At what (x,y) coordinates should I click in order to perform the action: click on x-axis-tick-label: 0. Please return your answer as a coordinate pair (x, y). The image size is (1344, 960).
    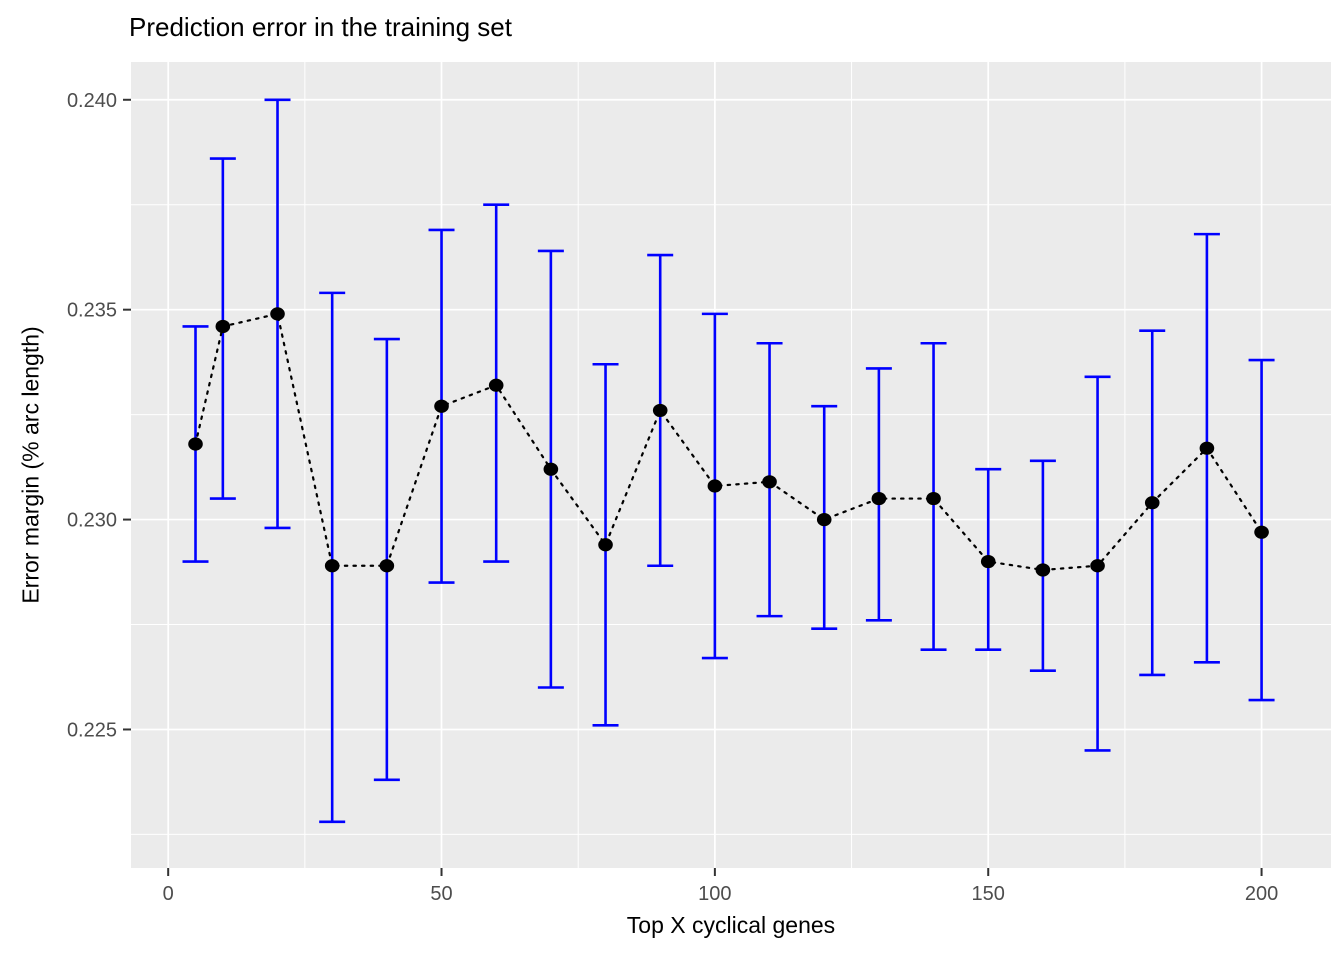
    Looking at the image, I should click on (168, 894).